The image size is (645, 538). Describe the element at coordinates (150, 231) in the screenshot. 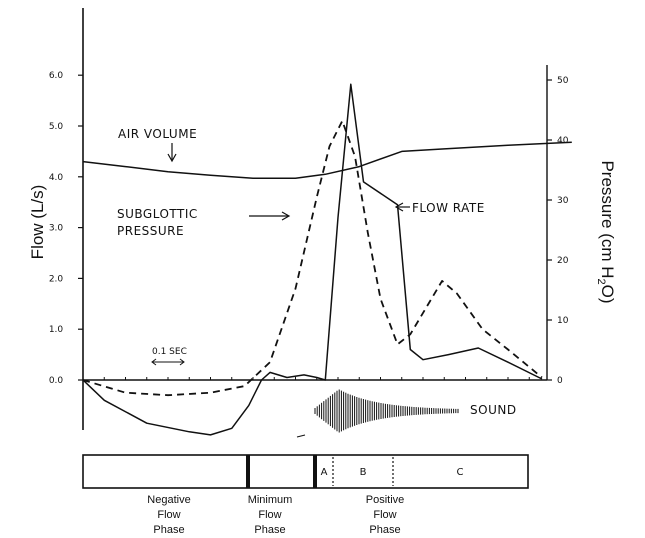

I see `annotation-pressure: PRESSURE` at that location.